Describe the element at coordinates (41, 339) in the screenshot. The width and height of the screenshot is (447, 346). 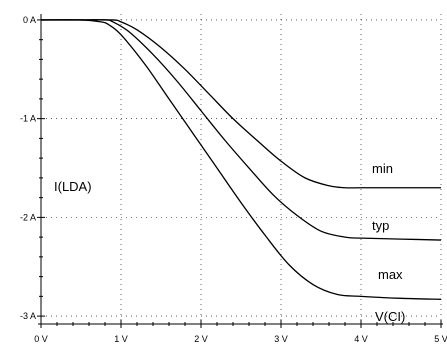
I see `x-tick-label: 0 V` at that location.